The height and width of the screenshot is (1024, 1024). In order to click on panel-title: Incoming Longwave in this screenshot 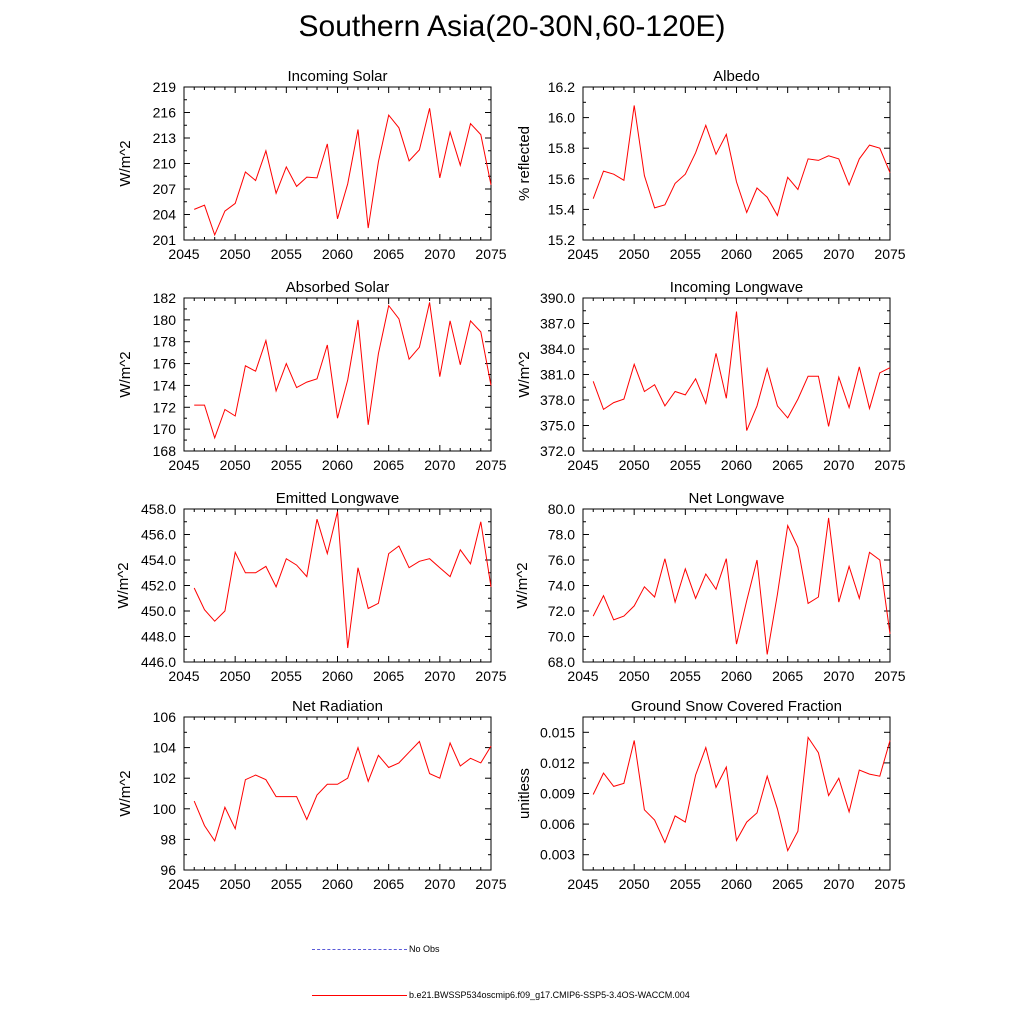, I will do `click(736, 287)`.